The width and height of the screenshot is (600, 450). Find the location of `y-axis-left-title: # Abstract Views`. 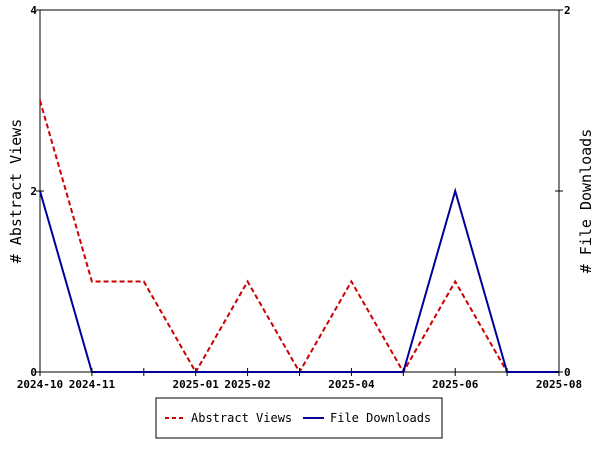

y-axis-left-title: # Abstract Views is located at coordinates (16, 191).